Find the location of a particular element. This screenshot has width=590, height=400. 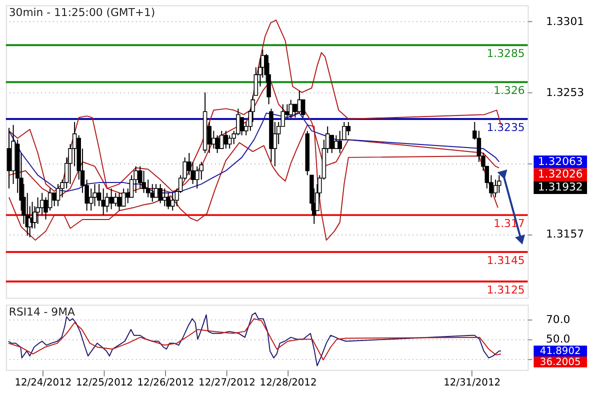

ref-line-label: 1.3125 is located at coordinates (505, 289).